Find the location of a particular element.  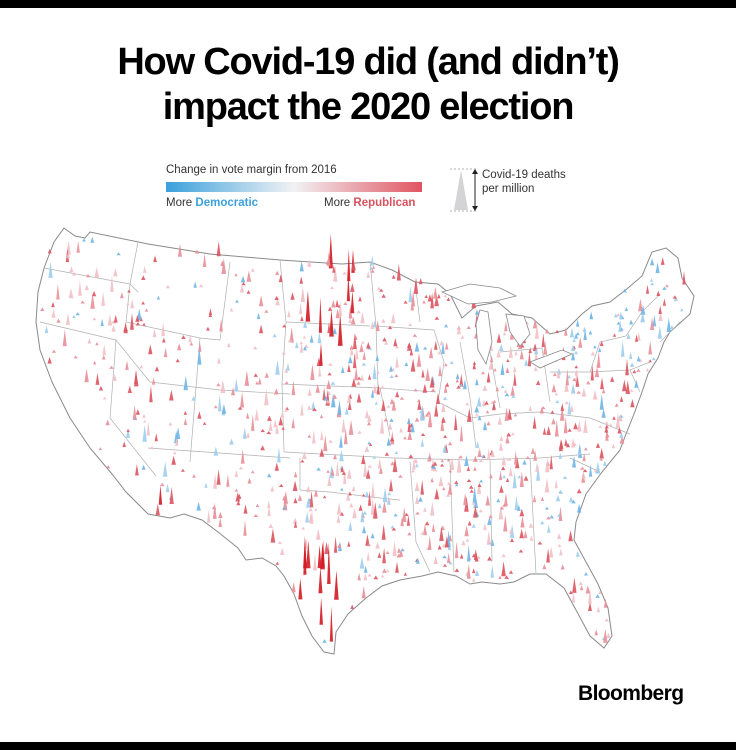

legend-spike-size-icon is located at coordinates (464, 190).